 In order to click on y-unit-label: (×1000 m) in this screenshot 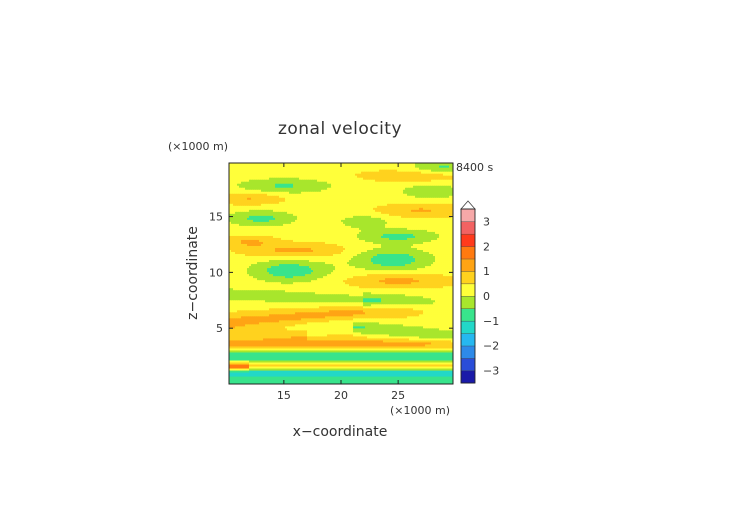, I will do `click(198, 146)`.